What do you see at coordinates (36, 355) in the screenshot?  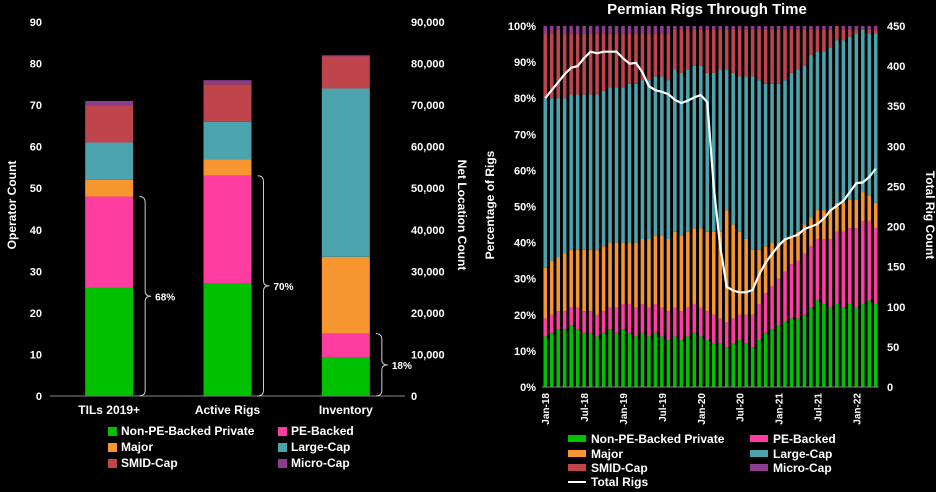 I see `left-y-tick-label: 10` at bounding box center [36, 355].